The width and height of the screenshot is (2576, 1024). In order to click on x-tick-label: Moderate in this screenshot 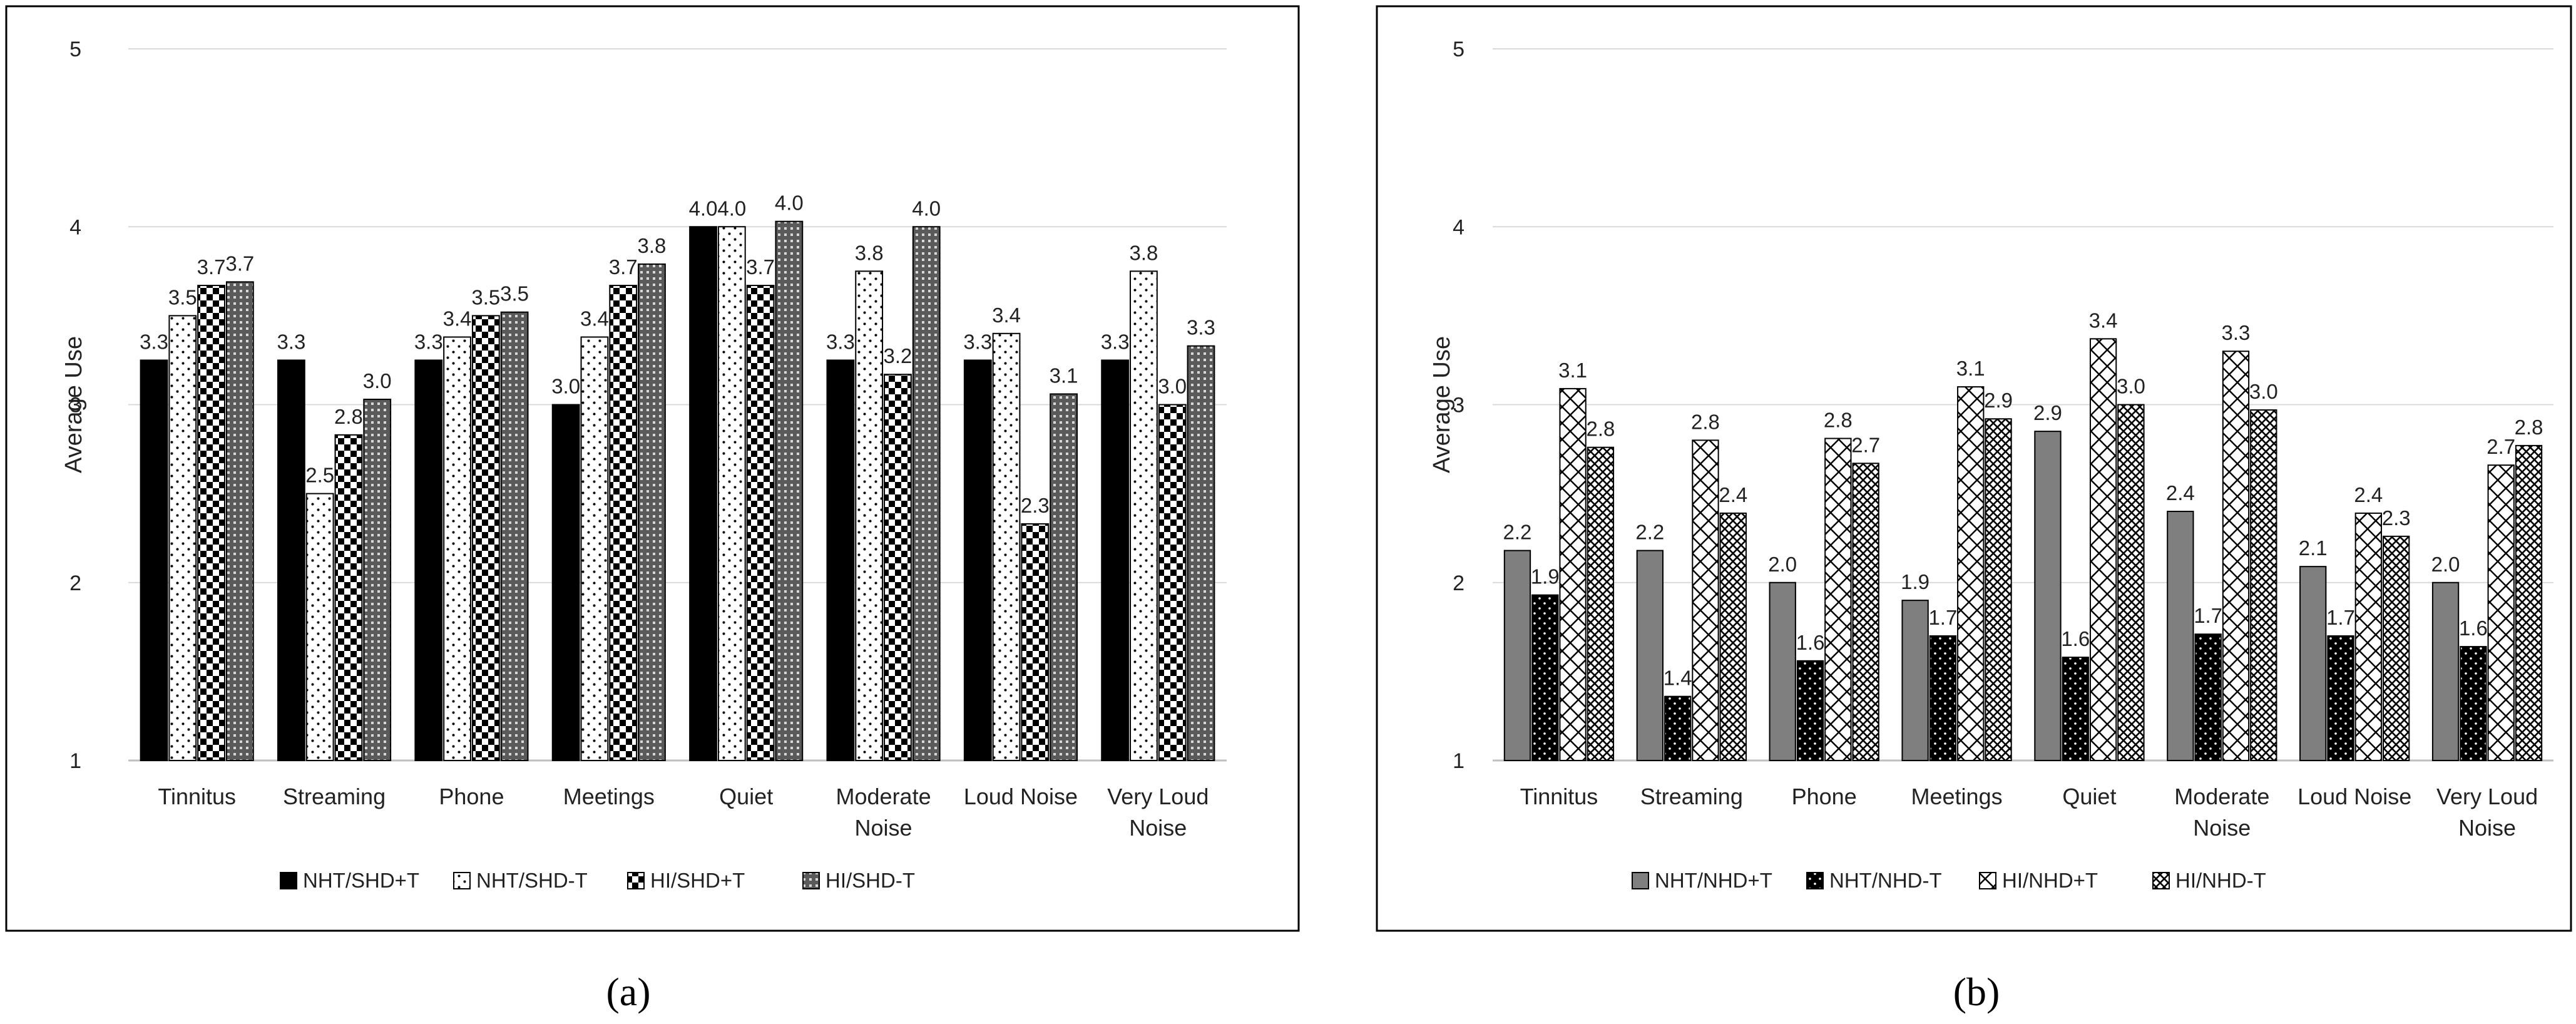, I will do `click(2221, 796)`.